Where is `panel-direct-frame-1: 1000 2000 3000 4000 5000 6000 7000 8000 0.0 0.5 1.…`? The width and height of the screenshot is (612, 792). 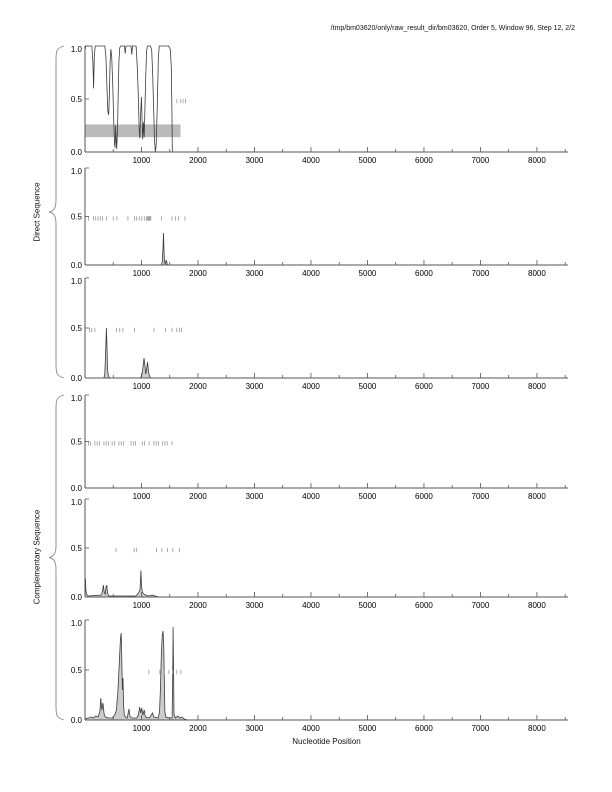 panel-direct-frame-1: 1000 2000 3000 4000 5000 6000 7000 8000 0.0 0.5 1.… is located at coordinates (319, 105).